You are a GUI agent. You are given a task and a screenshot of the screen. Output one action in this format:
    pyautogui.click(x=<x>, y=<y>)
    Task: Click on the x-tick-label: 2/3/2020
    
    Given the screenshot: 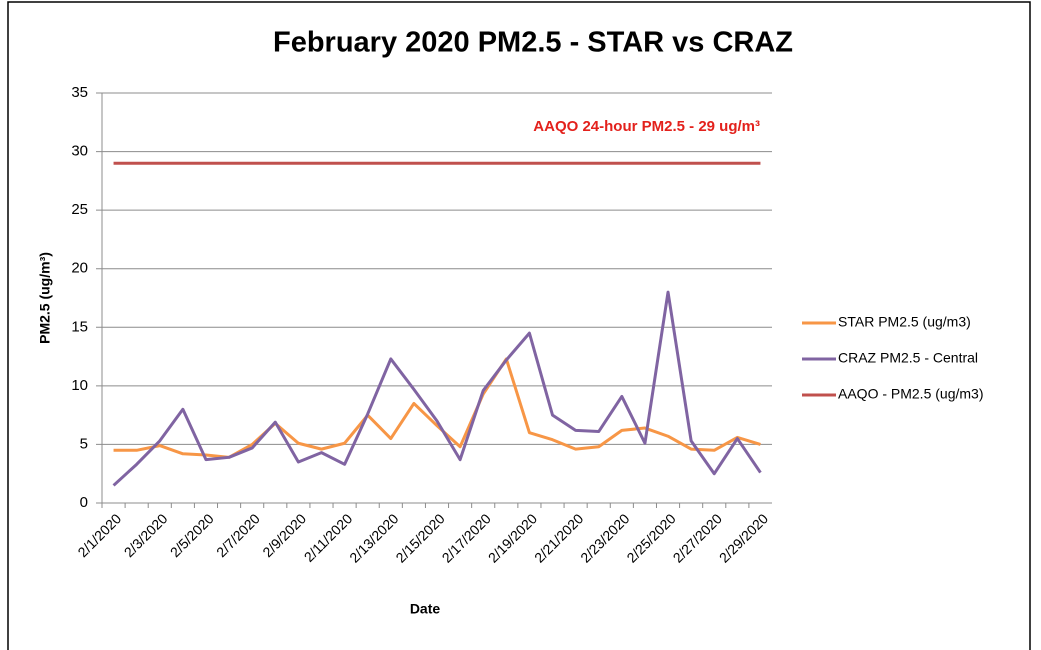 What is the action you would take?
    pyautogui.click(x=146, y=535)
    